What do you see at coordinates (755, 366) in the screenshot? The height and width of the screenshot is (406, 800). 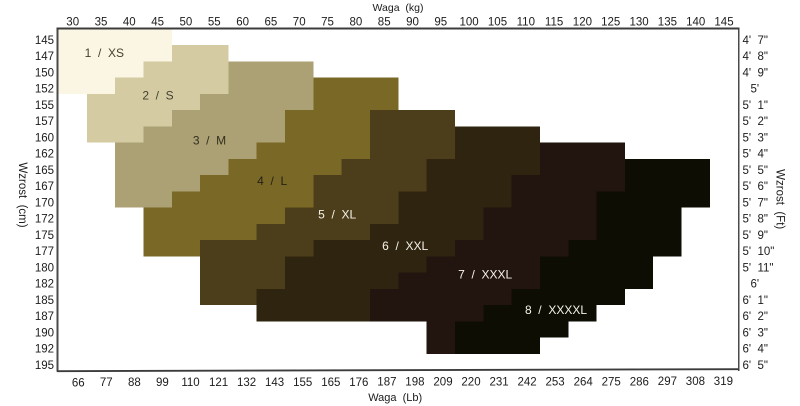 I see `svg-text: 6' 5"` at bounding box center [755, 366].